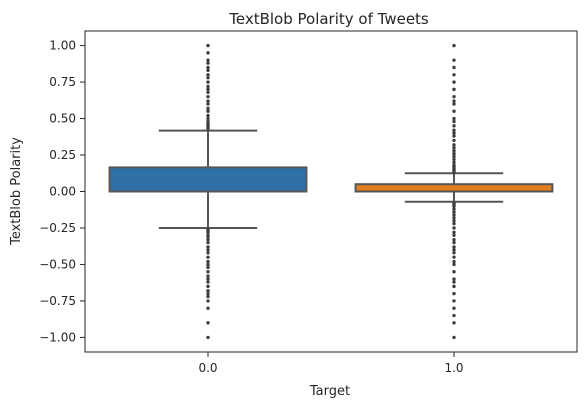 This screenshot has width=585, height=407. Describe the element at coordinates (57, 228) in the screenshot. I see `y-tick-label: −0.25` at that location.